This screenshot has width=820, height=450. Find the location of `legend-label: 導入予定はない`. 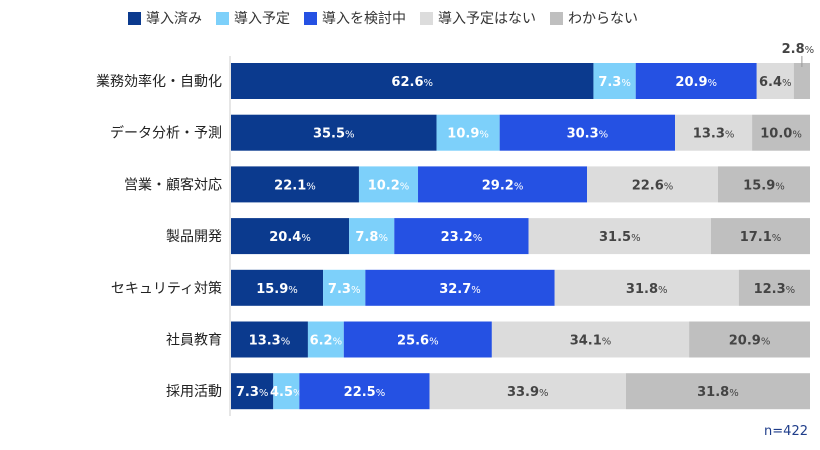

legend-label: 導入予定はない is located at coordinates (487, 19).